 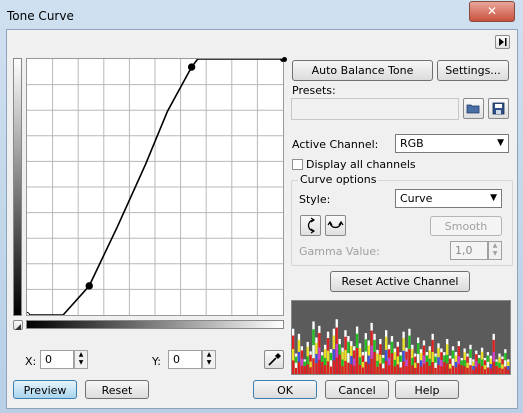 What do you see at coordinates (117, 389) in the screenshot?
I see `reset-button: Reset` at bounding box center [117, 389].